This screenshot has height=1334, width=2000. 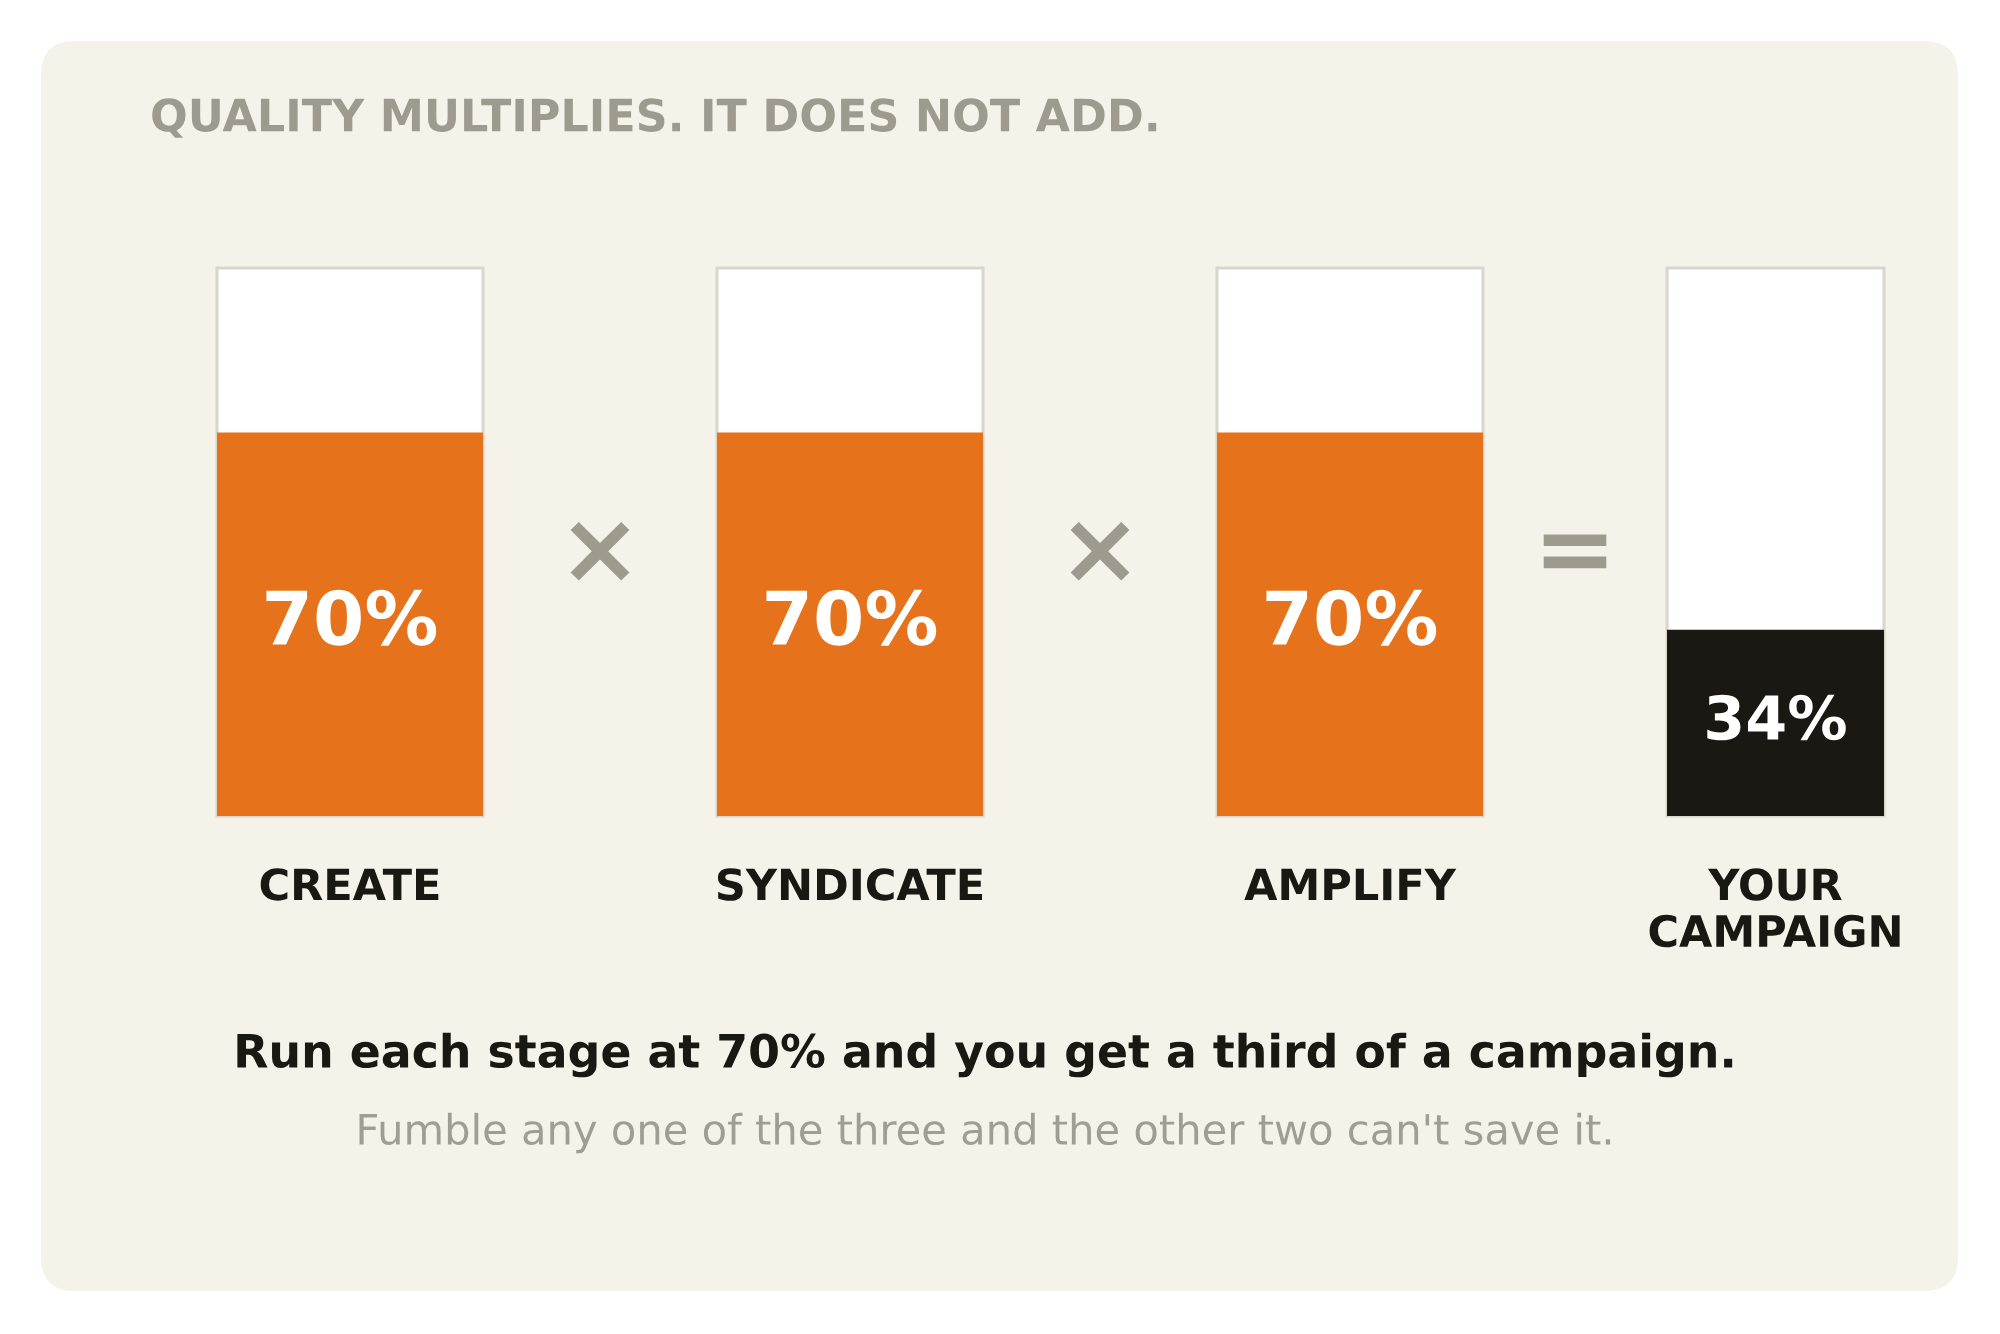 I want to click on text: Fumble any one of the three and the other two can't save it., so click(x=985, y=1133).